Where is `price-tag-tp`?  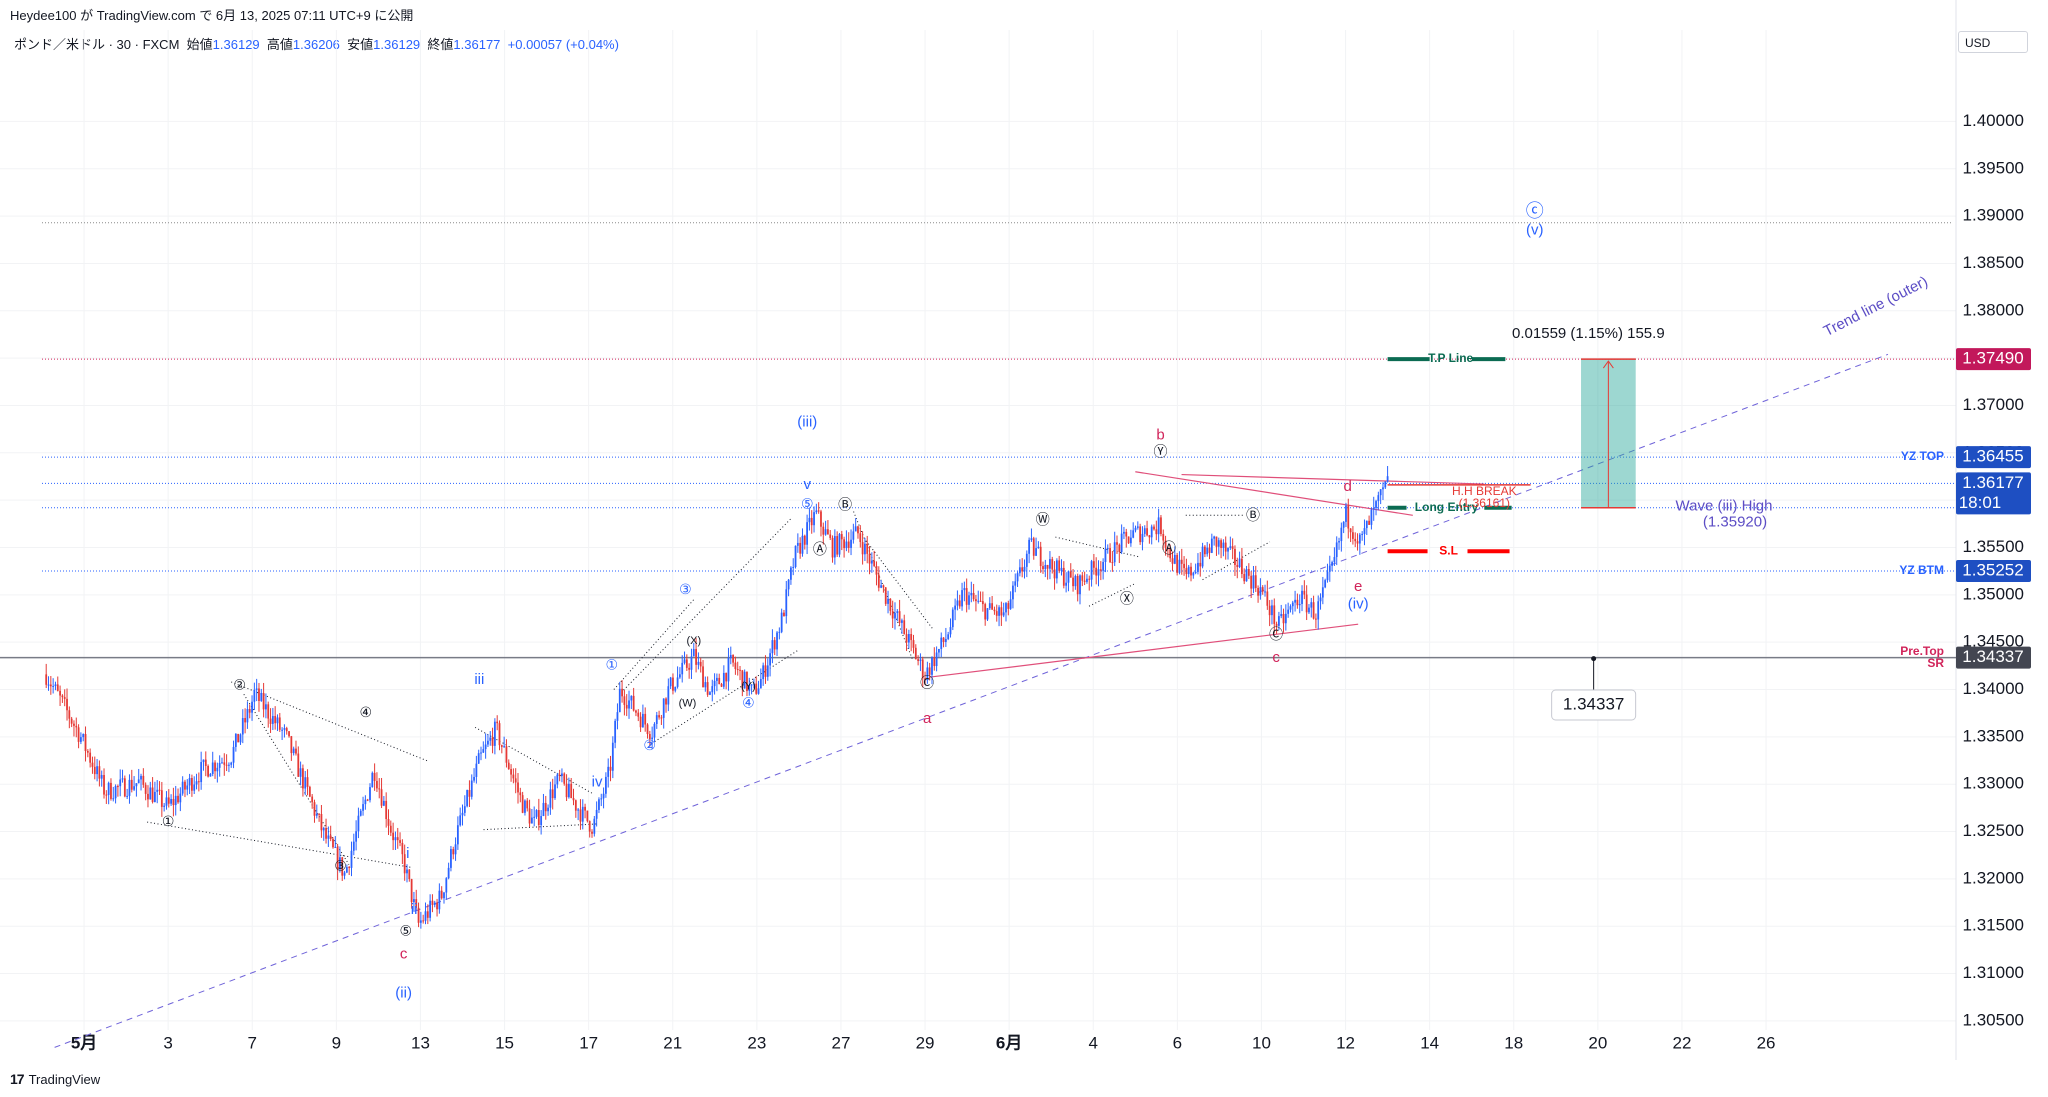
price-tag-tp is located at coordinates (1993, 359).